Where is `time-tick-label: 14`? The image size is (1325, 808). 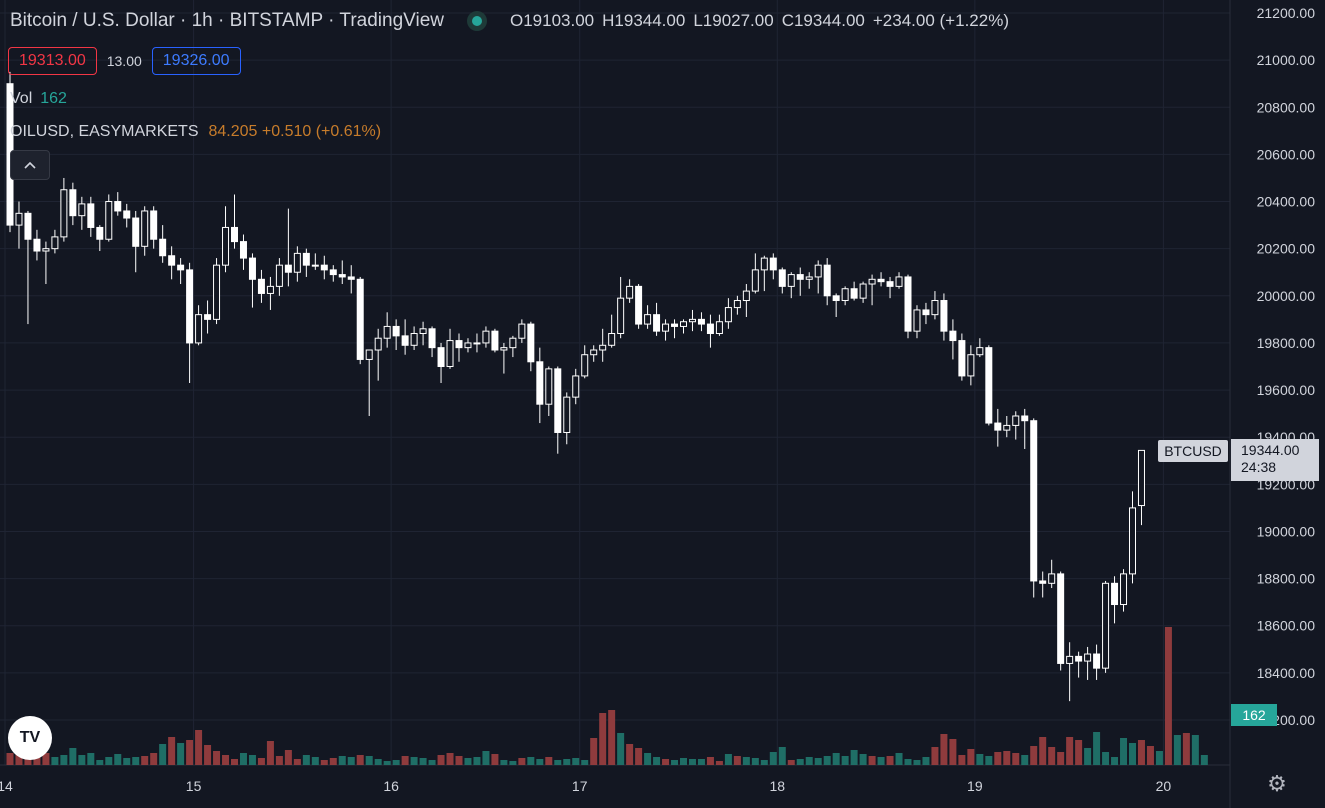 time-tick-label: 14 is located at coordinates (6, 786).